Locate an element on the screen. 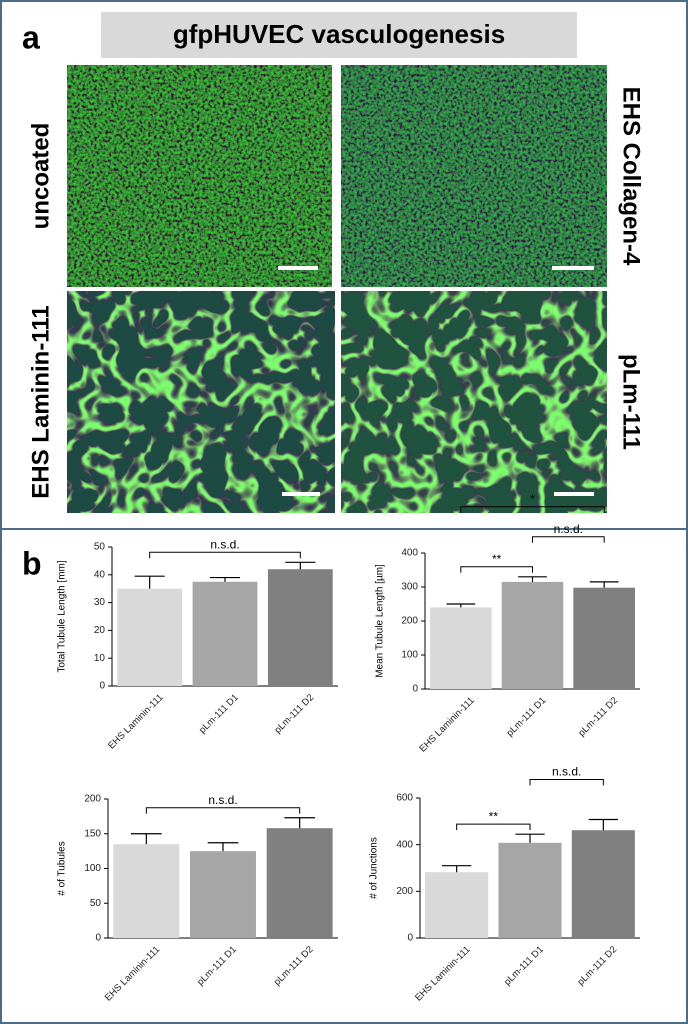  image-label: uncoated is located at coordinates (40, 176).